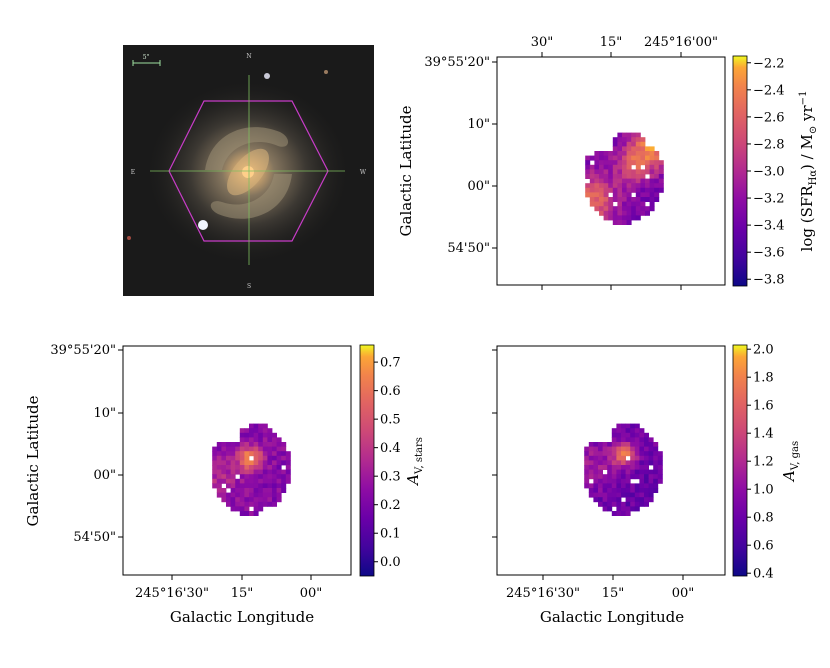 This screenshot has height=668, width=830. I want to click on y-tick-label: 39°55'20", so click(83, 350).